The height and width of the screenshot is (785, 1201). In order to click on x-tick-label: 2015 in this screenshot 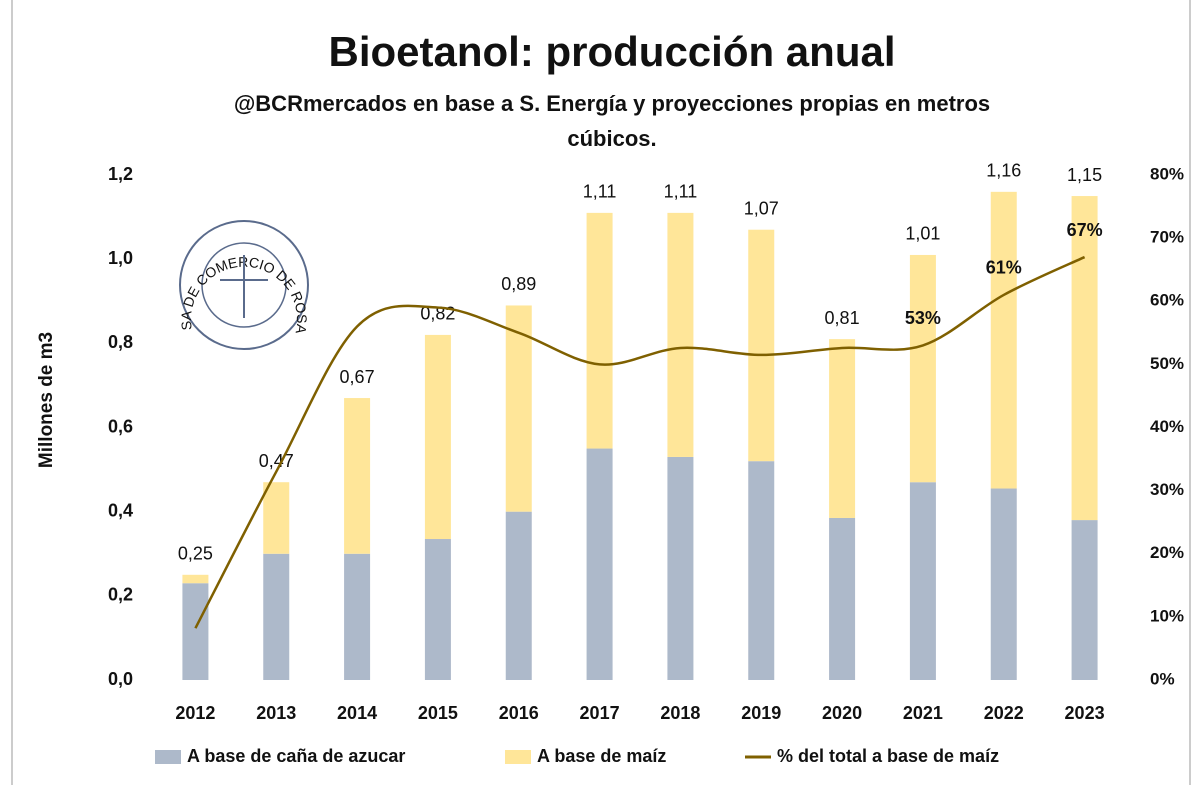, I will do `click(438, 713)`.